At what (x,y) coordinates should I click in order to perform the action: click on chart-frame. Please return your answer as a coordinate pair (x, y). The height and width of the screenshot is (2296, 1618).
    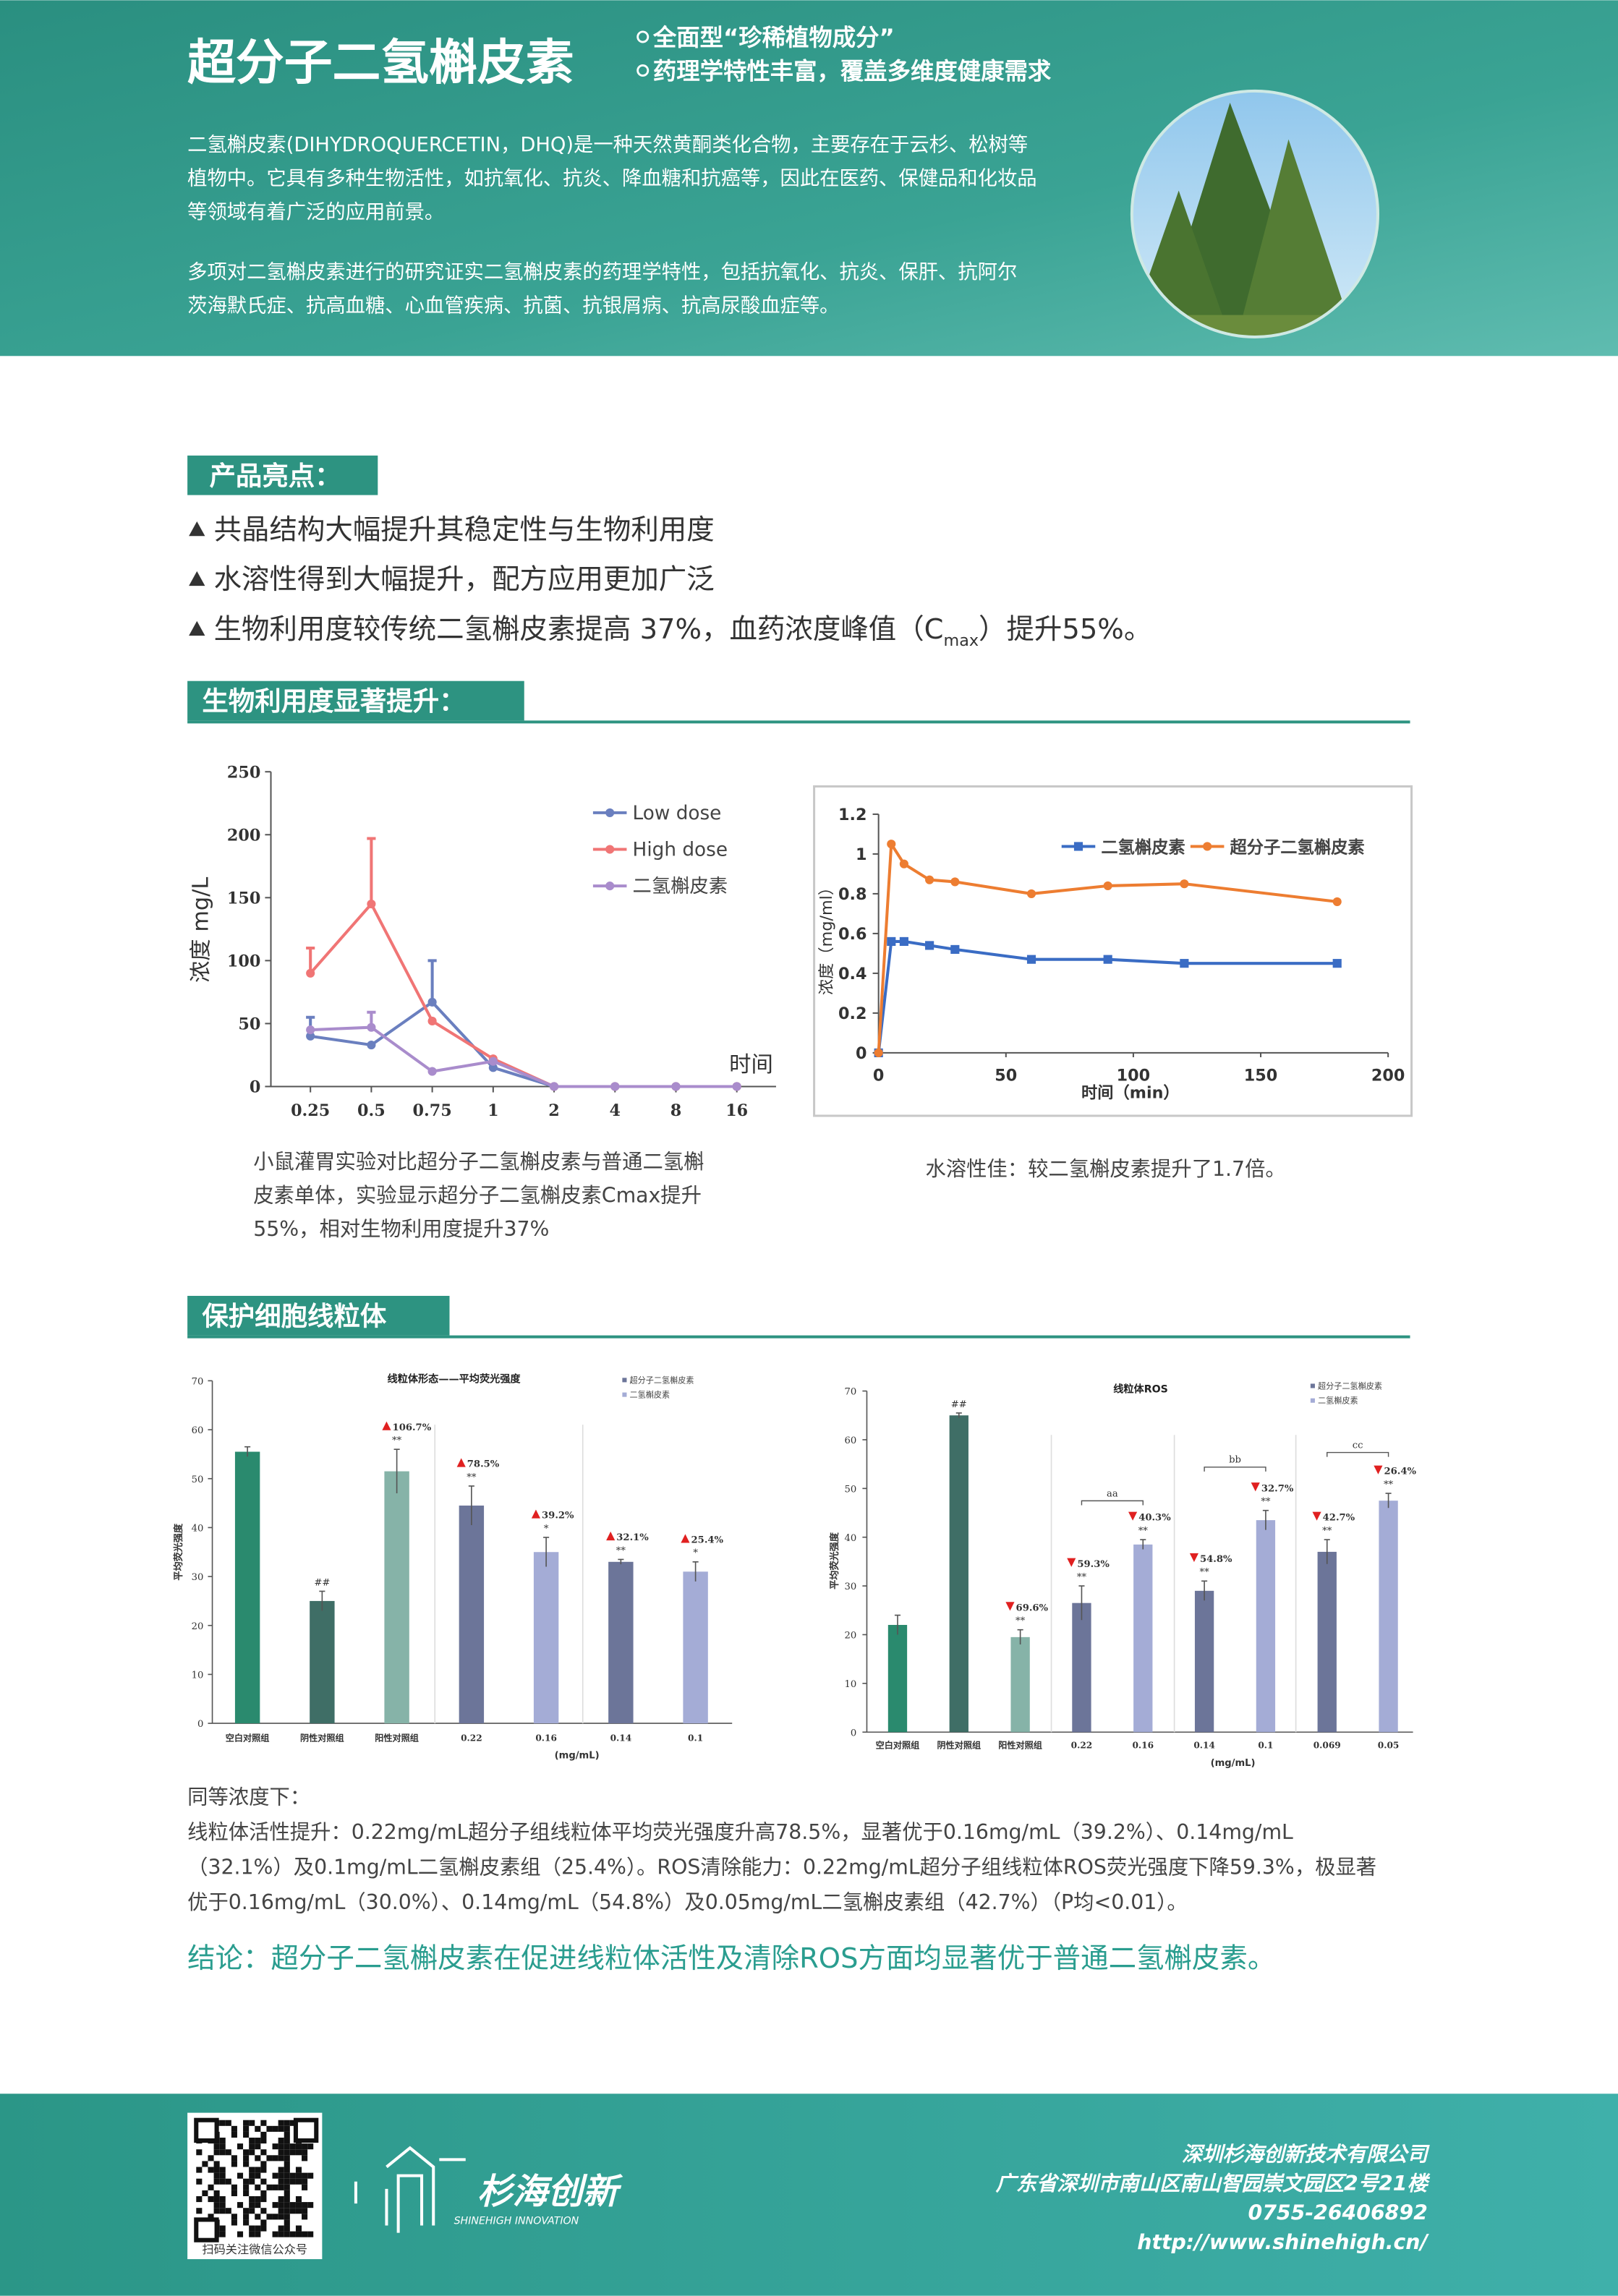
    Looking at the image, I should click on (1113, 951).